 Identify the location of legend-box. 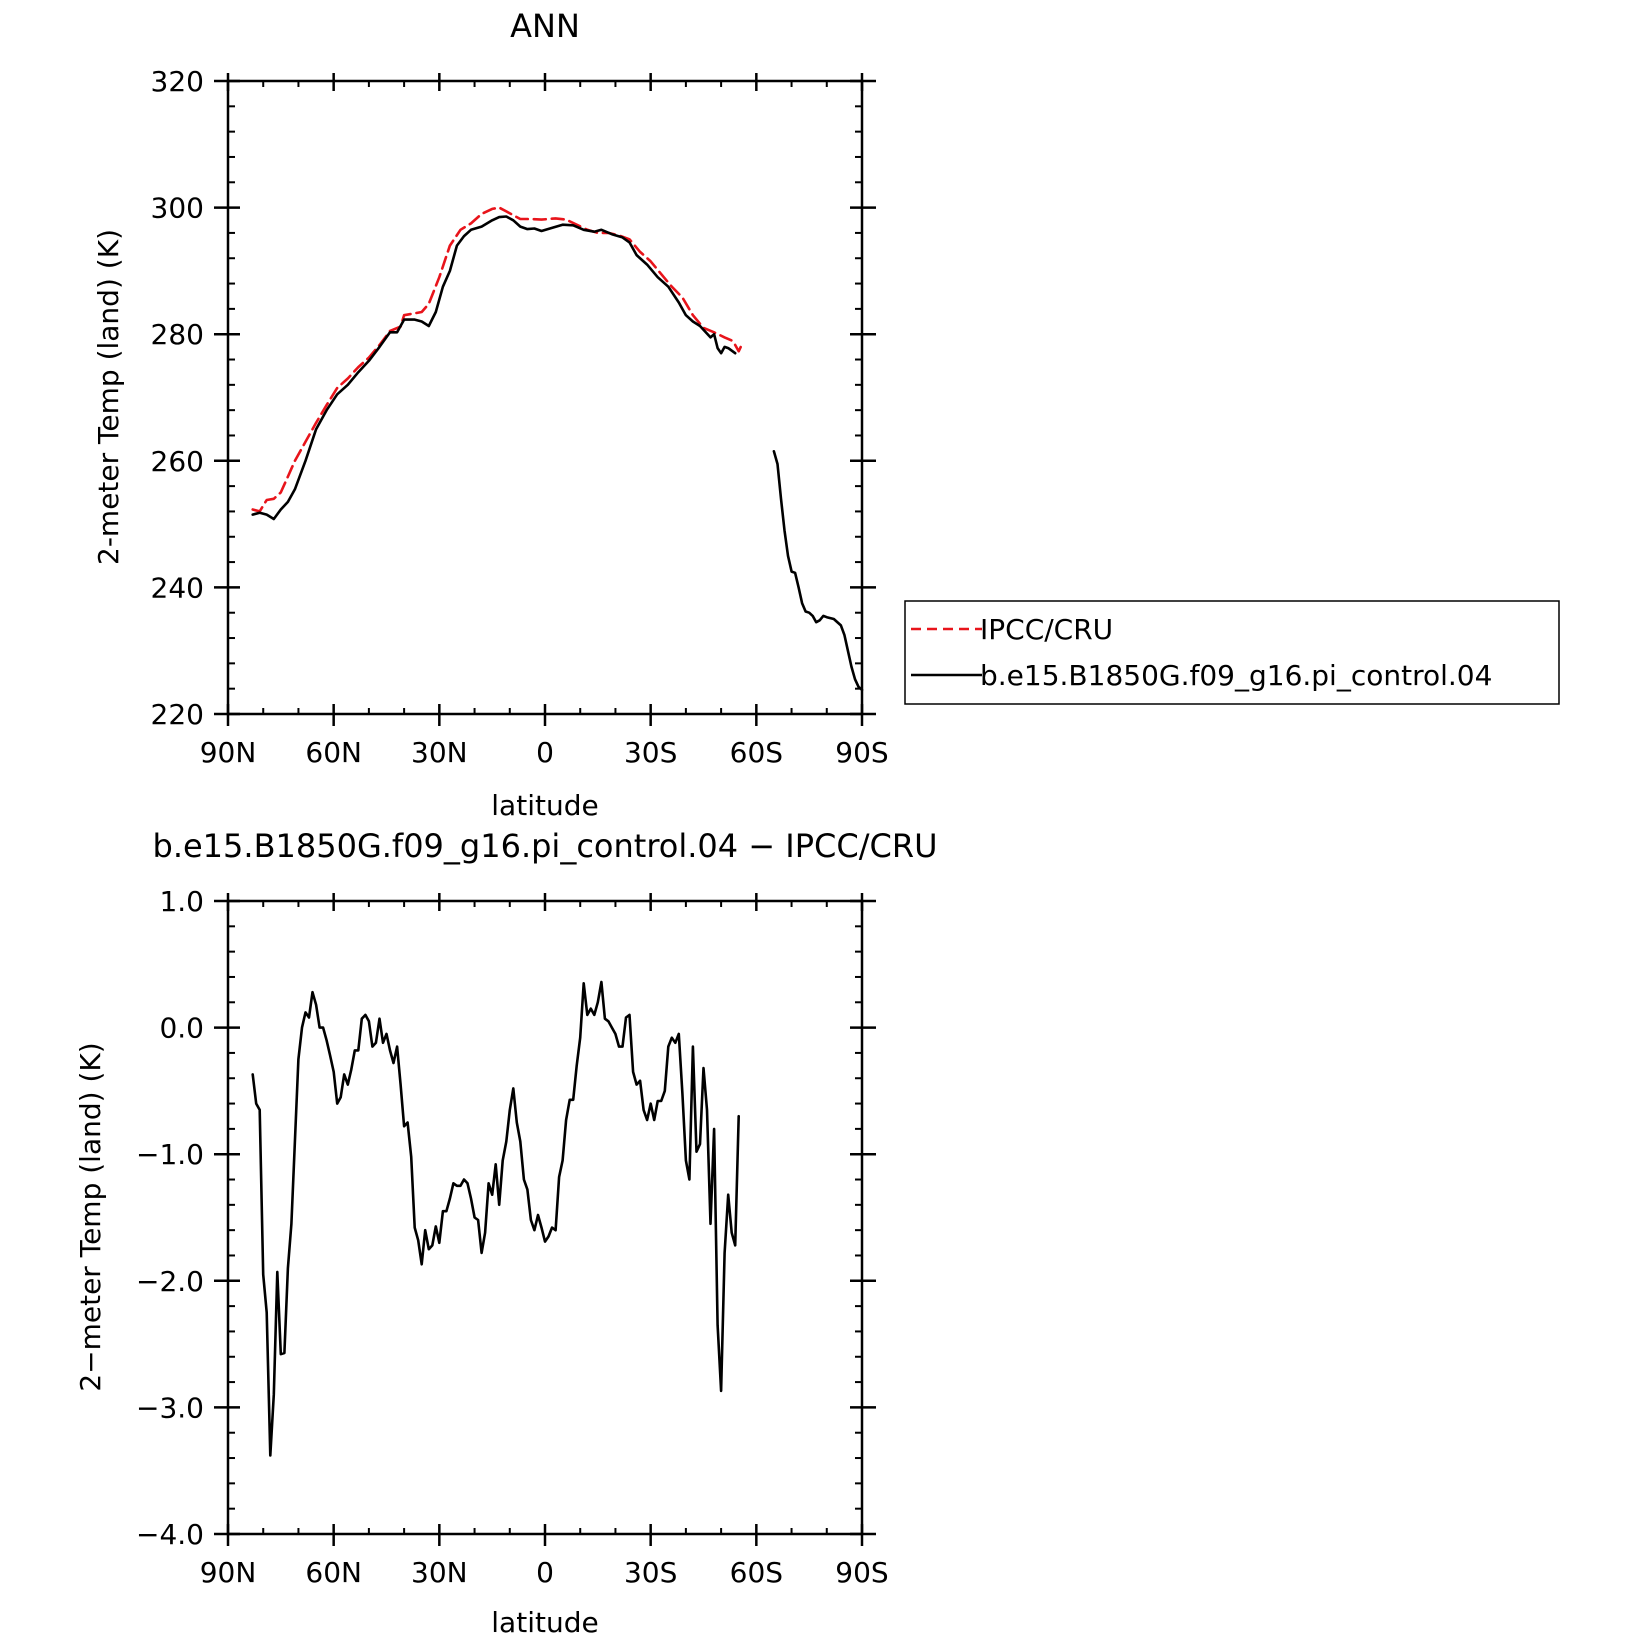
(1232, 652).